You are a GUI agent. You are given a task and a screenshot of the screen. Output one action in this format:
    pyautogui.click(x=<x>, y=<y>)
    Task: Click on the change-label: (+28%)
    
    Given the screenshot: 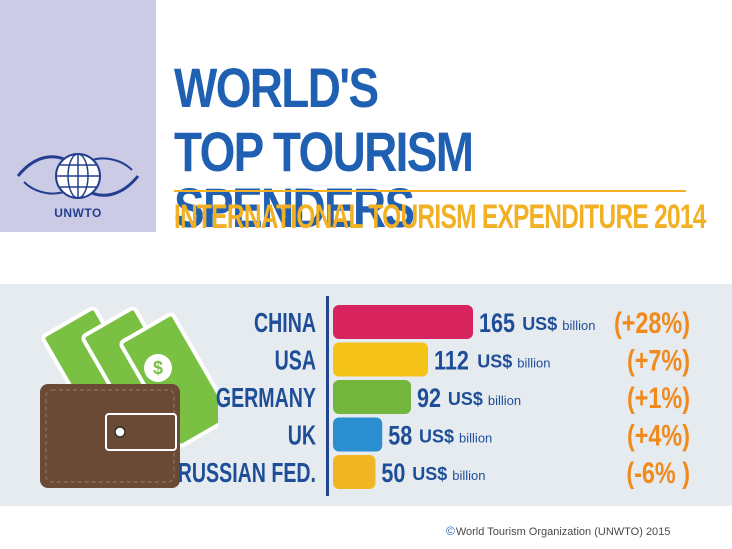 What is the action you would take?
    pyautogui.click(x=652, y=322)
    